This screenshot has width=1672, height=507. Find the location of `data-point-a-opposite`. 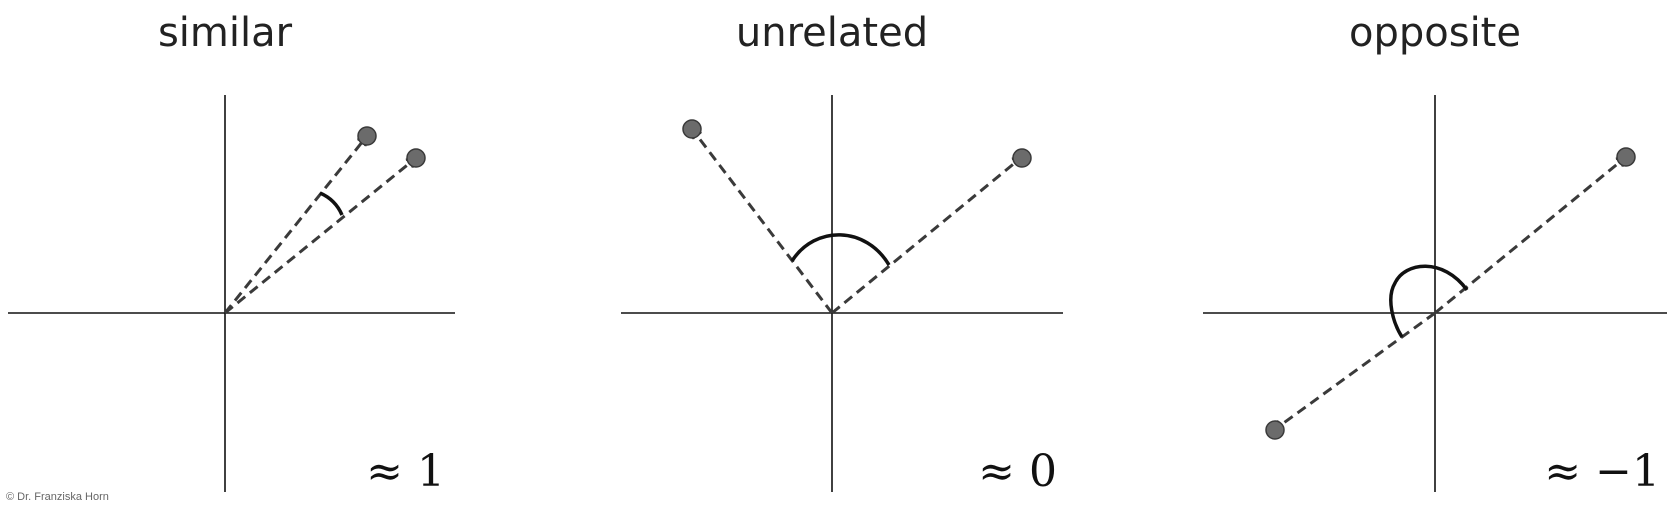

data-point-a-opposite is located at coordinates (1626, 157).